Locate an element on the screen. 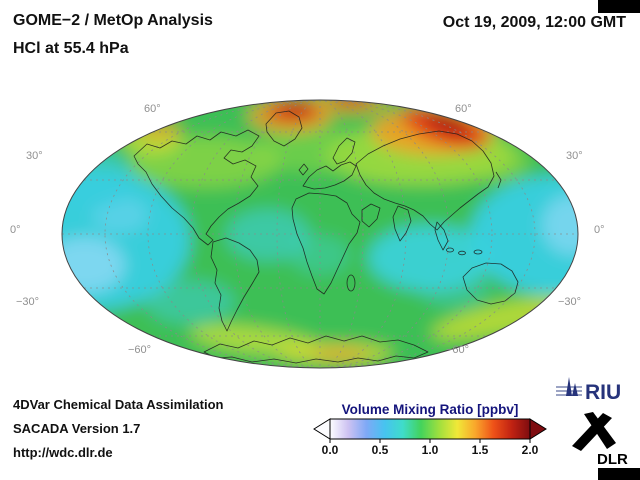  coastline-borneo is located at coordinates (450, 250).